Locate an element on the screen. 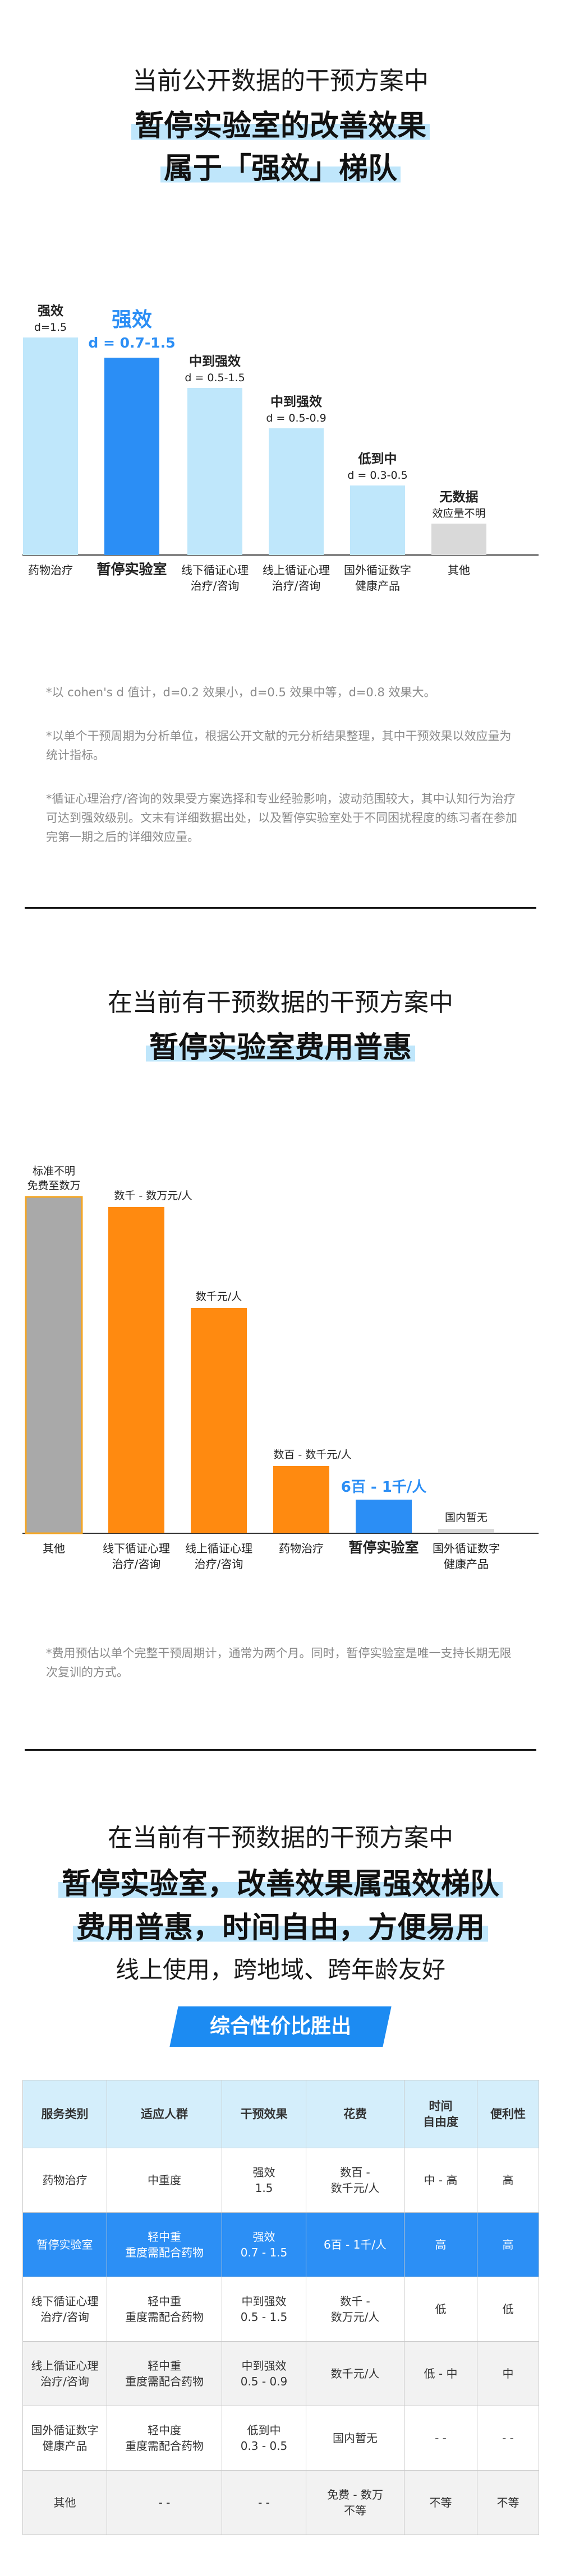  table-cell: 轻中度 重度需配合药物 is located at coordinates (164, 2439).